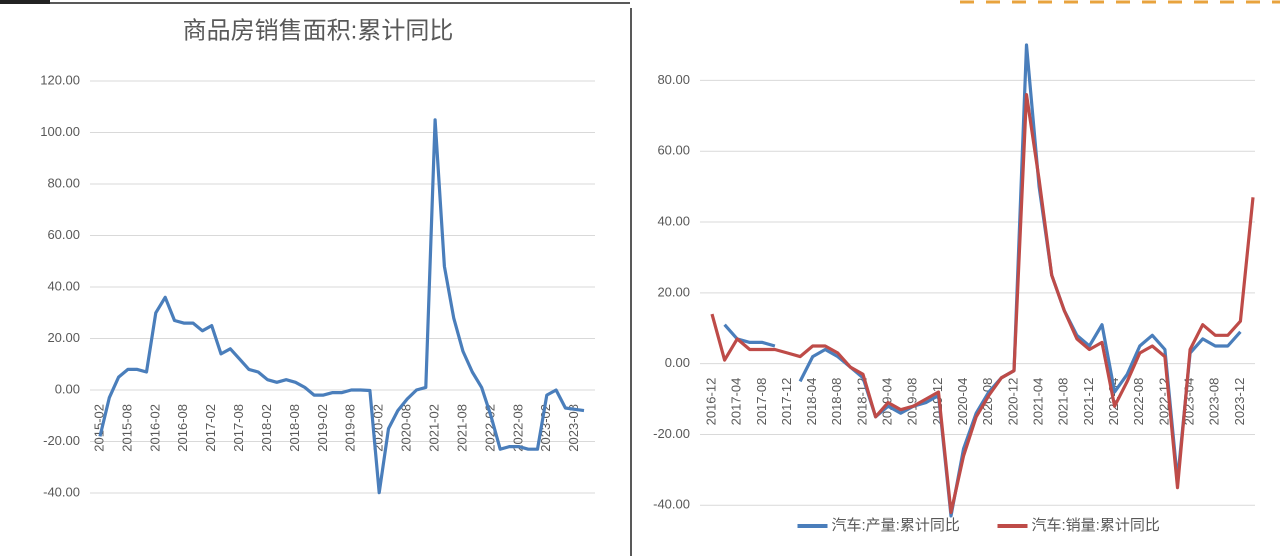  I want to click on x-tick-label: 2018-04, so click(811, 402).